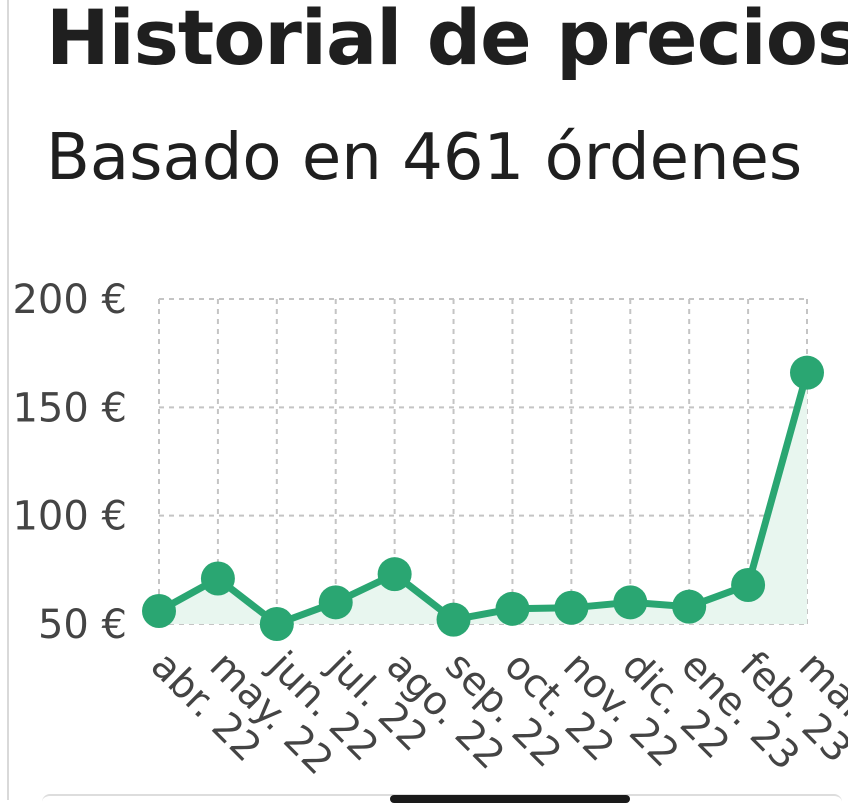  I want to click on left-border, so click(8, 400).